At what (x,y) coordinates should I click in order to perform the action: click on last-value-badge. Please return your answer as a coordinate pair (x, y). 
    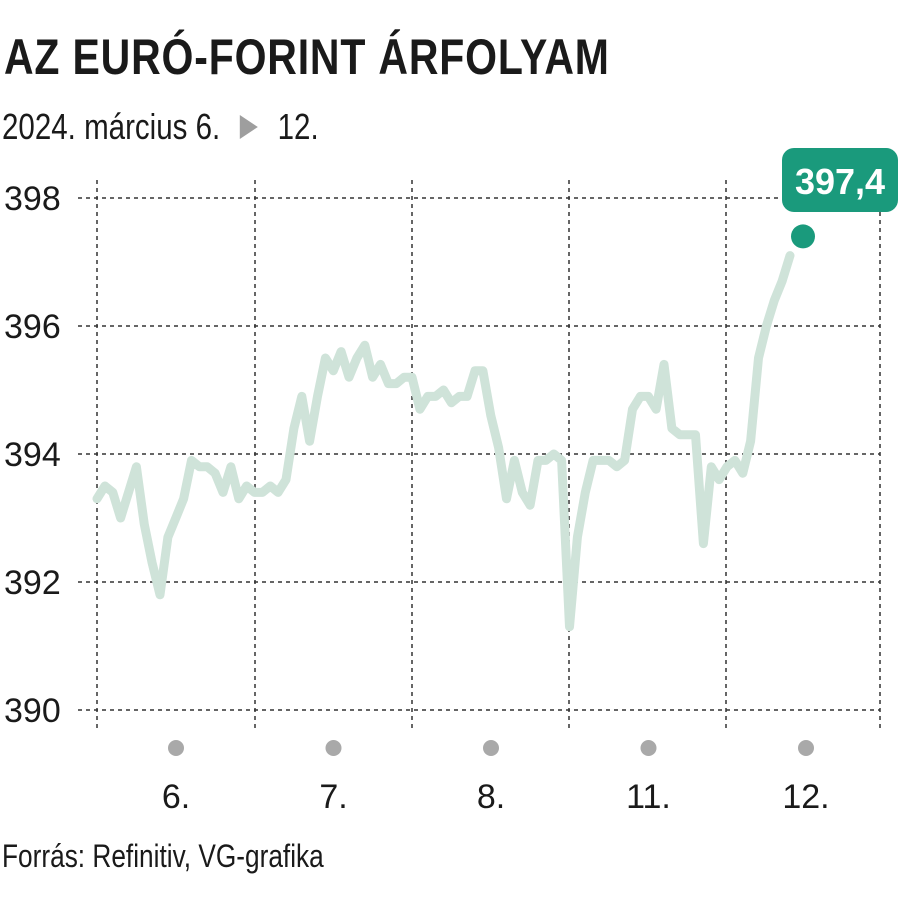
    Looking at the image, I should click on (840, 180).